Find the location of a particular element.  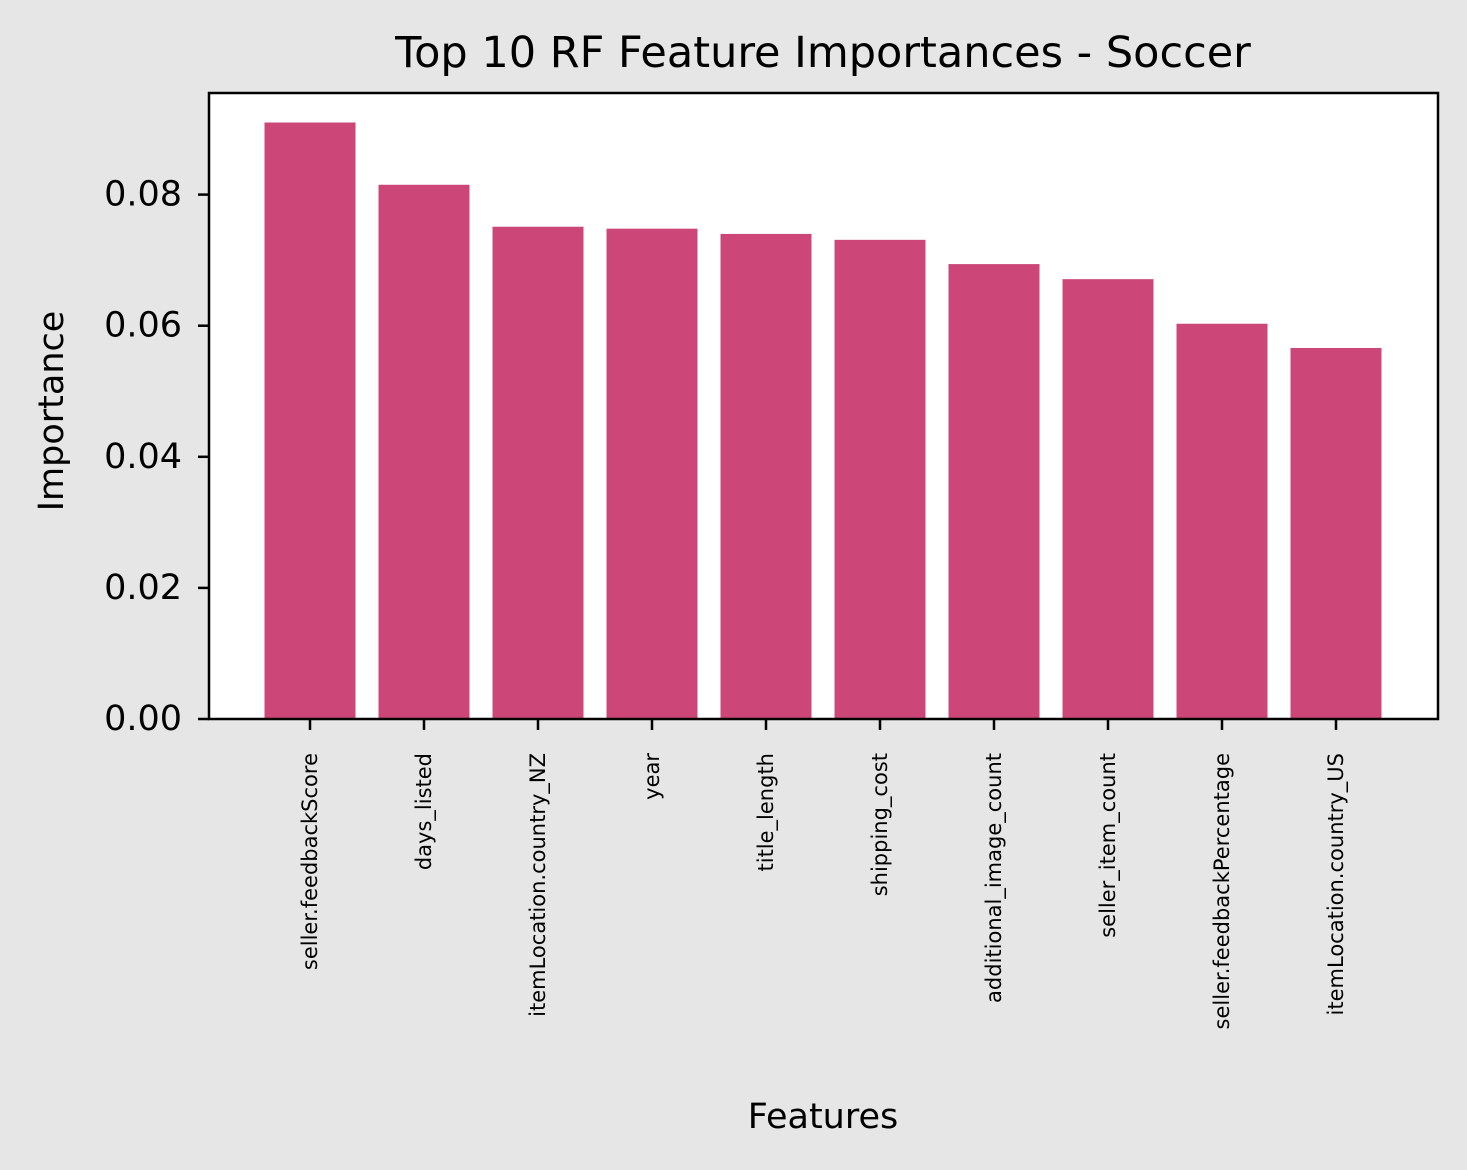

y-axis: 0.00 0.02 0.04 0.06 0.08 is located at coordinates (156, 457).